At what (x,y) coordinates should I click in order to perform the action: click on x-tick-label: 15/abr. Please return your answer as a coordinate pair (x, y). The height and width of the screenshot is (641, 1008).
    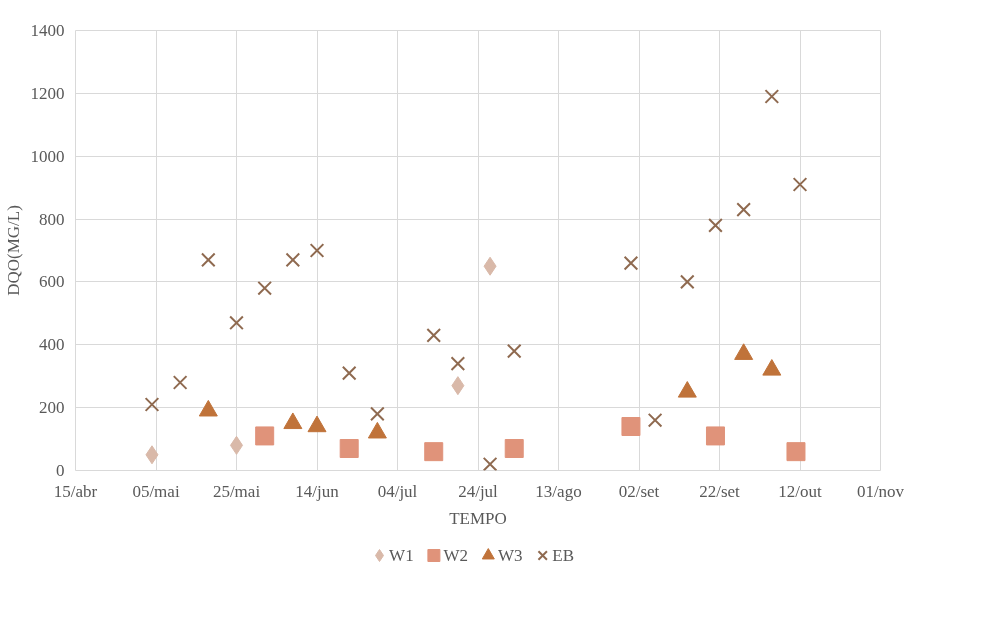
    Looking at the image, I should click on (75, 491).